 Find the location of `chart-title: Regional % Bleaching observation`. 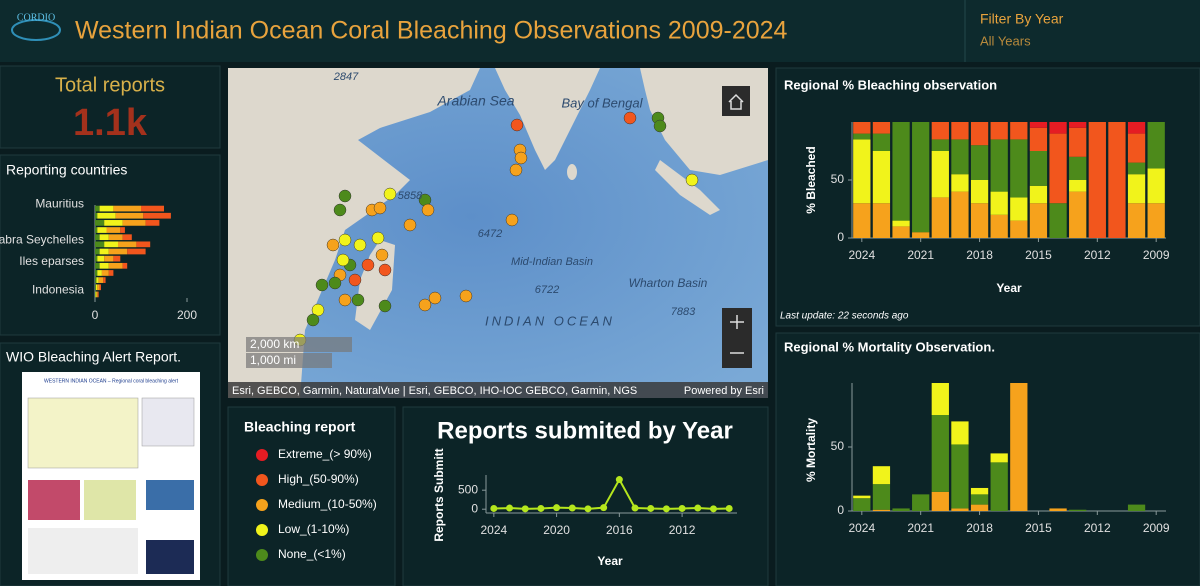

chart-title: Regional % Bleaching observation is located at coordinates (890, 84).